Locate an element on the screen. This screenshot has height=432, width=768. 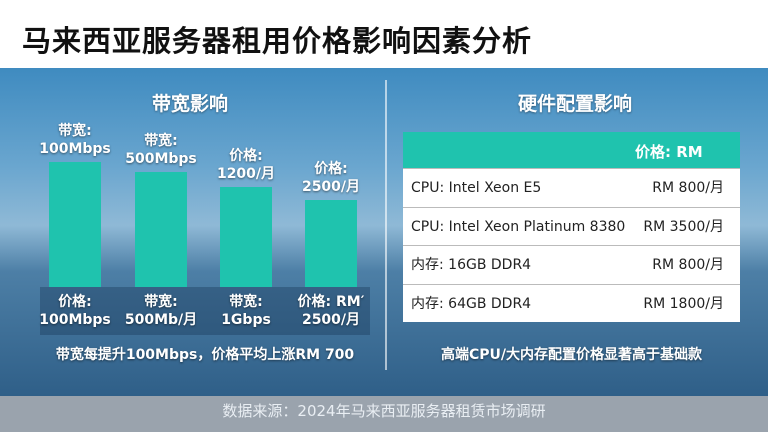
cell: CPU: Intel Xeon Platinum 8380 is located at coordinates (518, 226).